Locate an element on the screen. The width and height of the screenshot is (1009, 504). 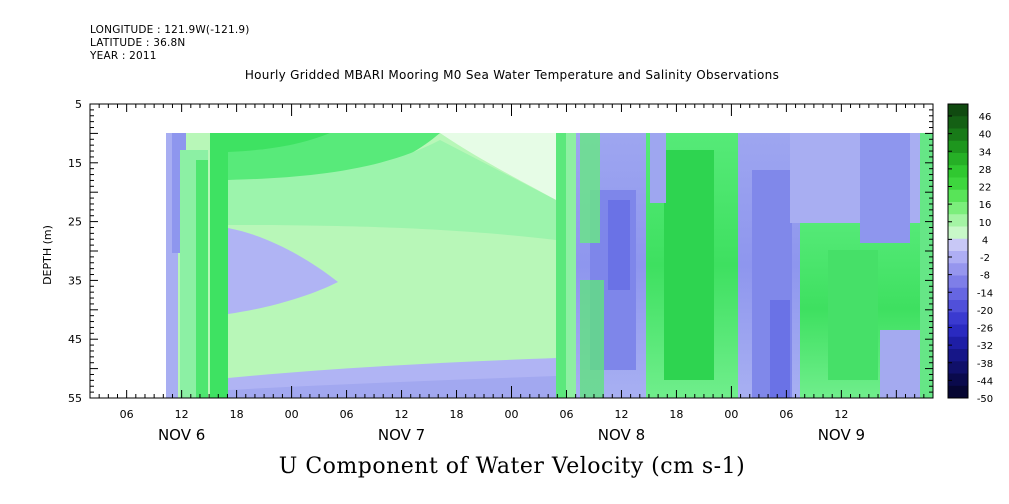
latitude-text: LATITUDE : 36.8N is located at coordinates (138, 43).